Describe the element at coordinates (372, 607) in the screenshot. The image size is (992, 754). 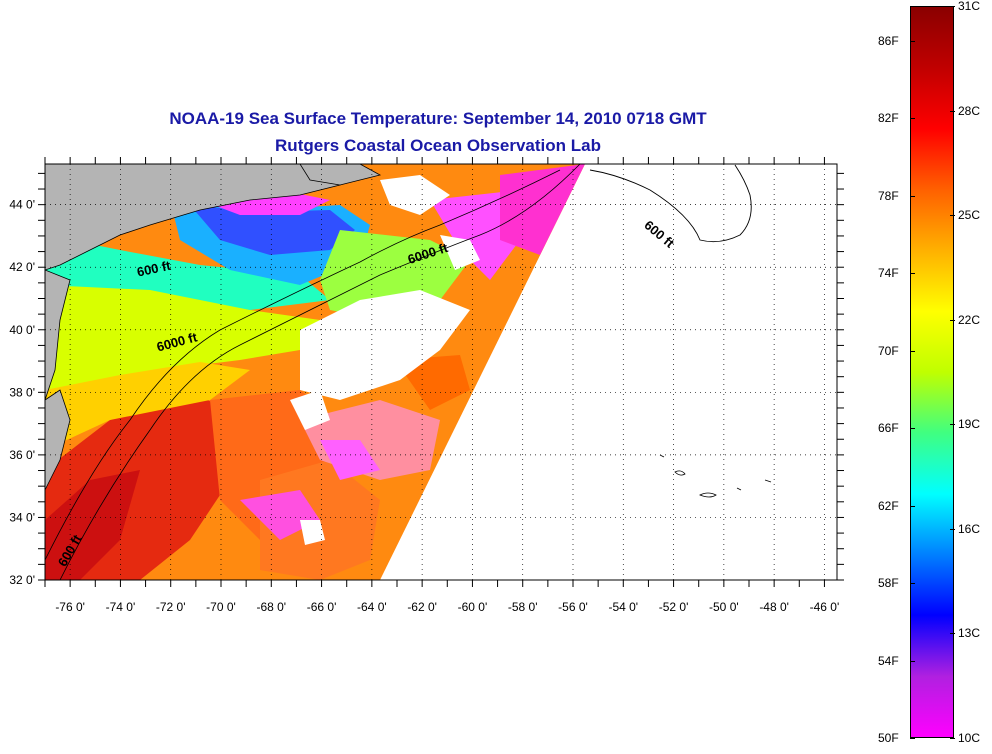
I see `lon-tick-label: -64 0'` at that location.